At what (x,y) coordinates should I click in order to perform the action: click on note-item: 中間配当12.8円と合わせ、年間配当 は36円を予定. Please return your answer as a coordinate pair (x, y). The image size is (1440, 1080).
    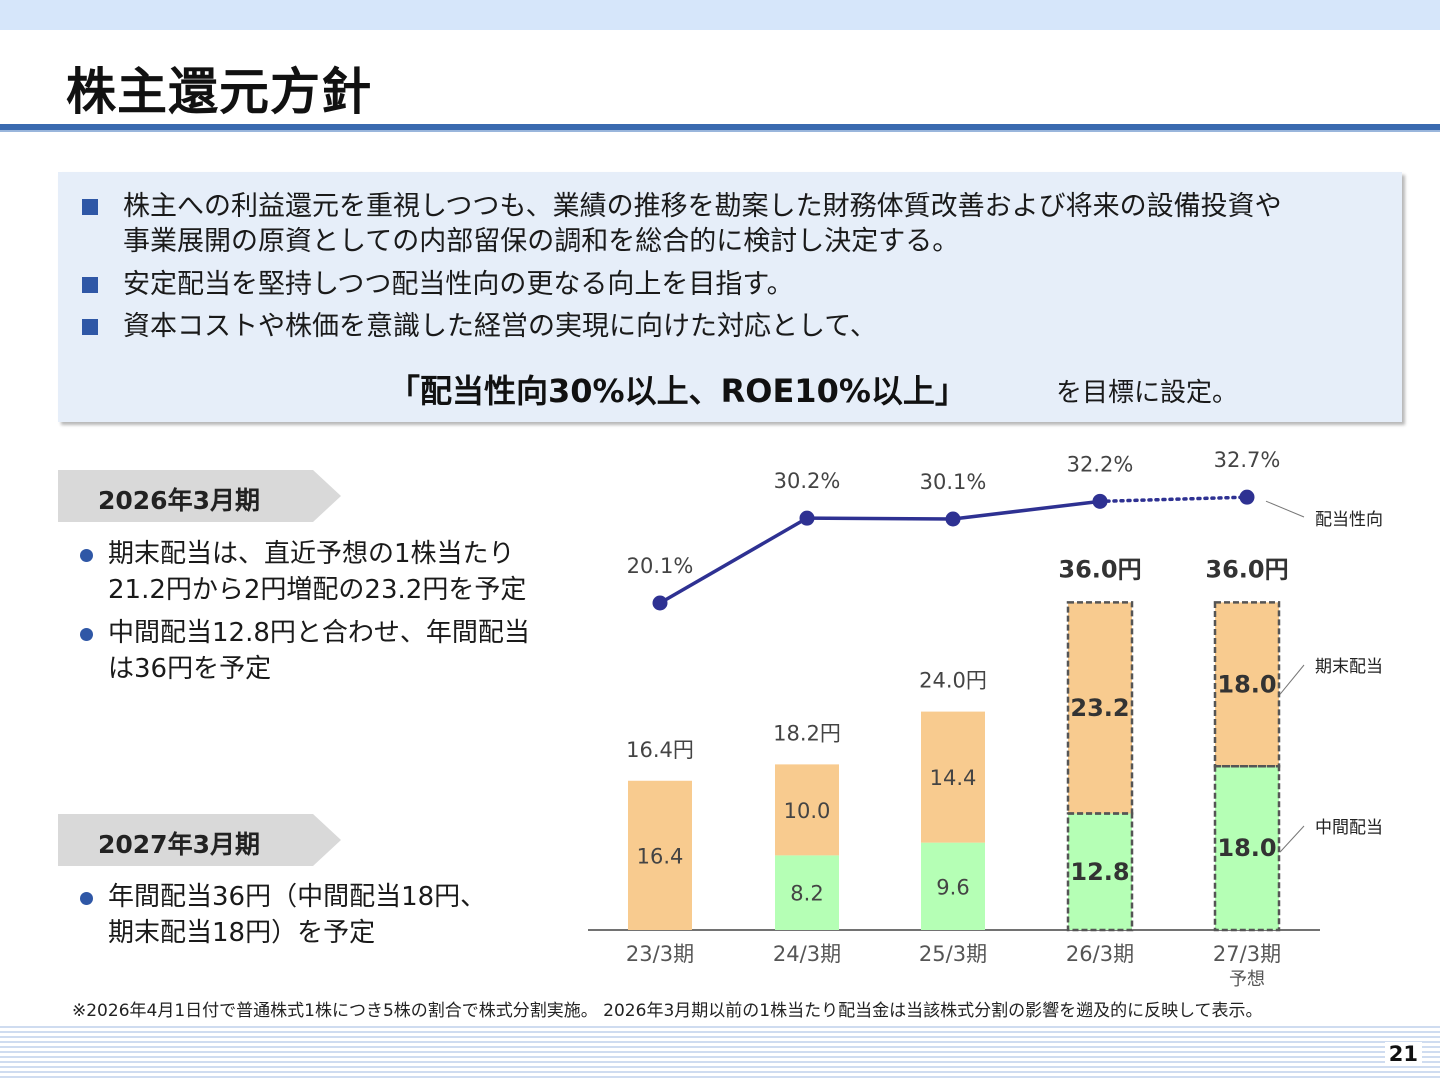
    Looking at the image, I should click on (325, 651).